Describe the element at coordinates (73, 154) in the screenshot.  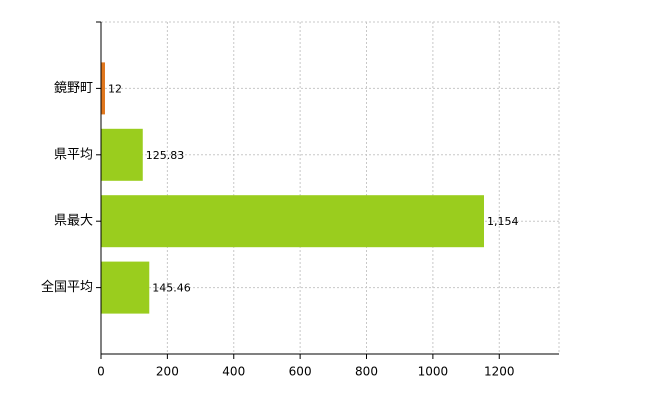
I see `y-tick-label: 県平均` at that location.